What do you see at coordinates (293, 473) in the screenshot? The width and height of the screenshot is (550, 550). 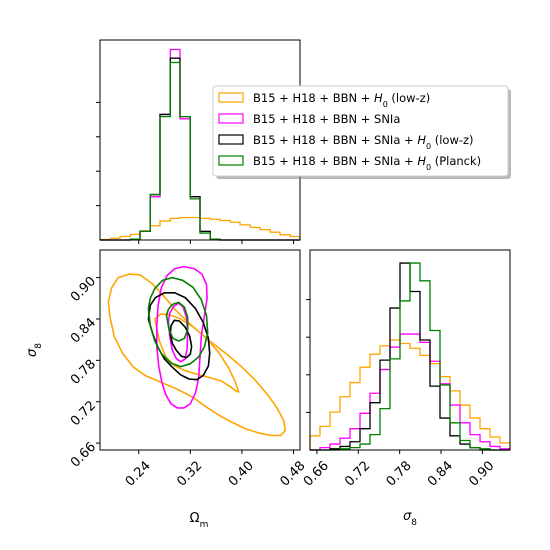 I see `omega-m-tick-label: 0.48` at bounding box center [293, 473].